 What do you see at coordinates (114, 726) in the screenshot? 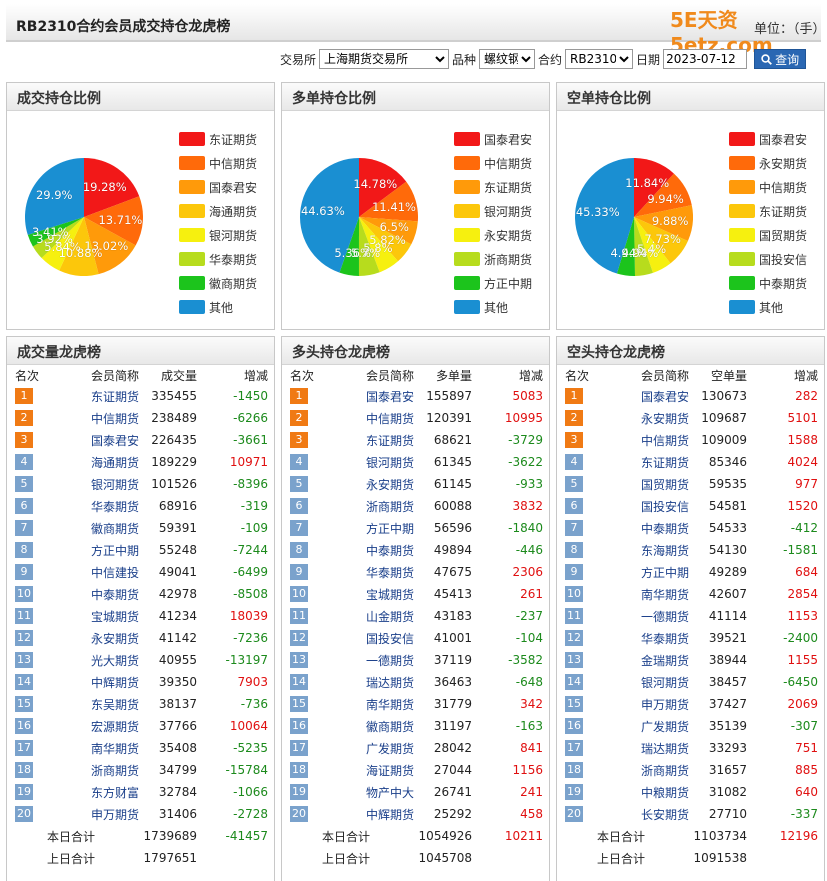
I see `member-name-link: 宏源期货` at bounding box center [114, 726].